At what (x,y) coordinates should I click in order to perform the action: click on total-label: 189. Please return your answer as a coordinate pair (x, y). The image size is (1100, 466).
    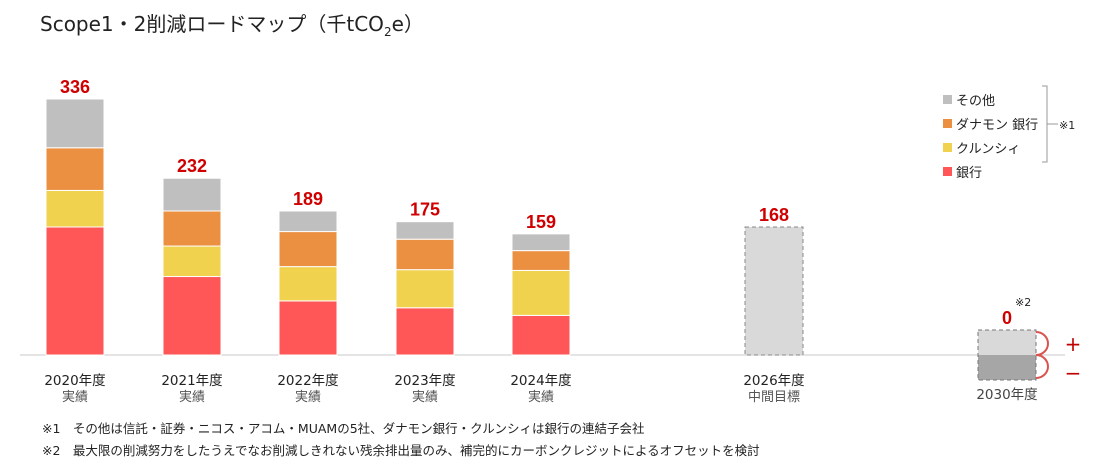
    Looking at the image, I should click on (308, 199).